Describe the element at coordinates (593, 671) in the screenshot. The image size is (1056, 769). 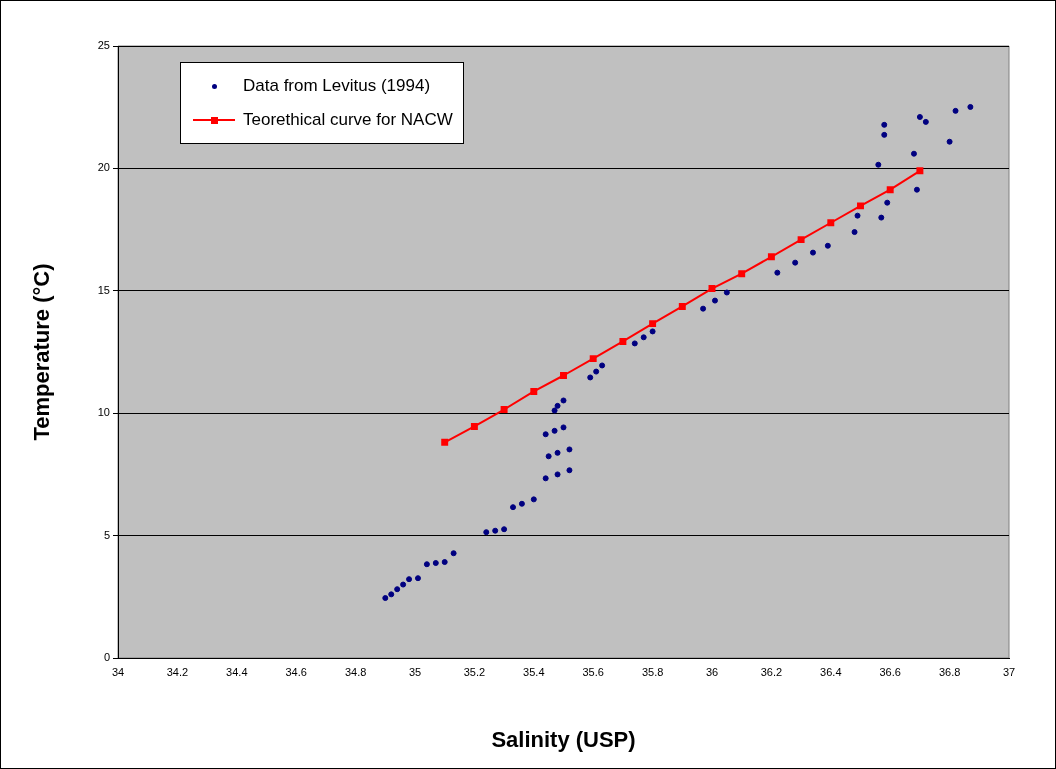
I see `x-tick-label: 35.6` at that location.